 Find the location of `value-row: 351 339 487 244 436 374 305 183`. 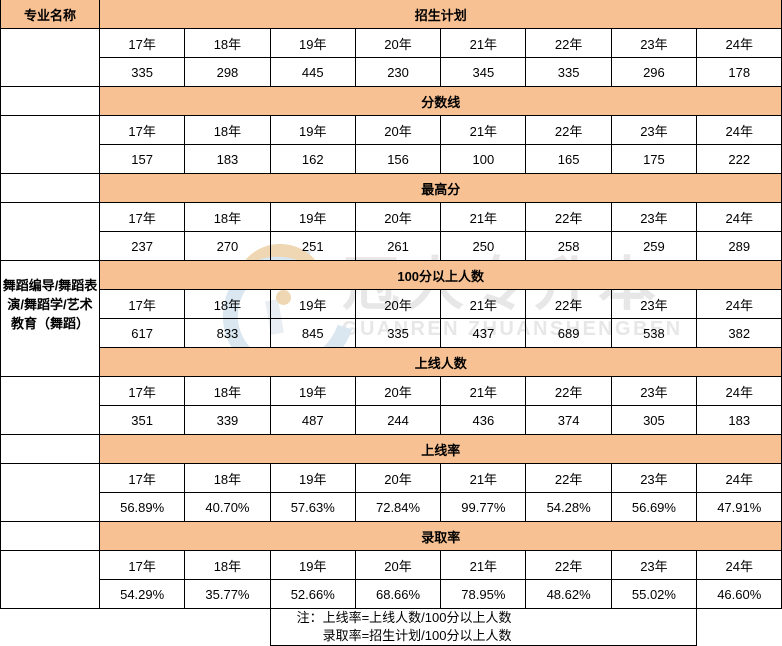

value-row: 351 339 487 244 436 374 305 183 is located at coordinates (391, 420).